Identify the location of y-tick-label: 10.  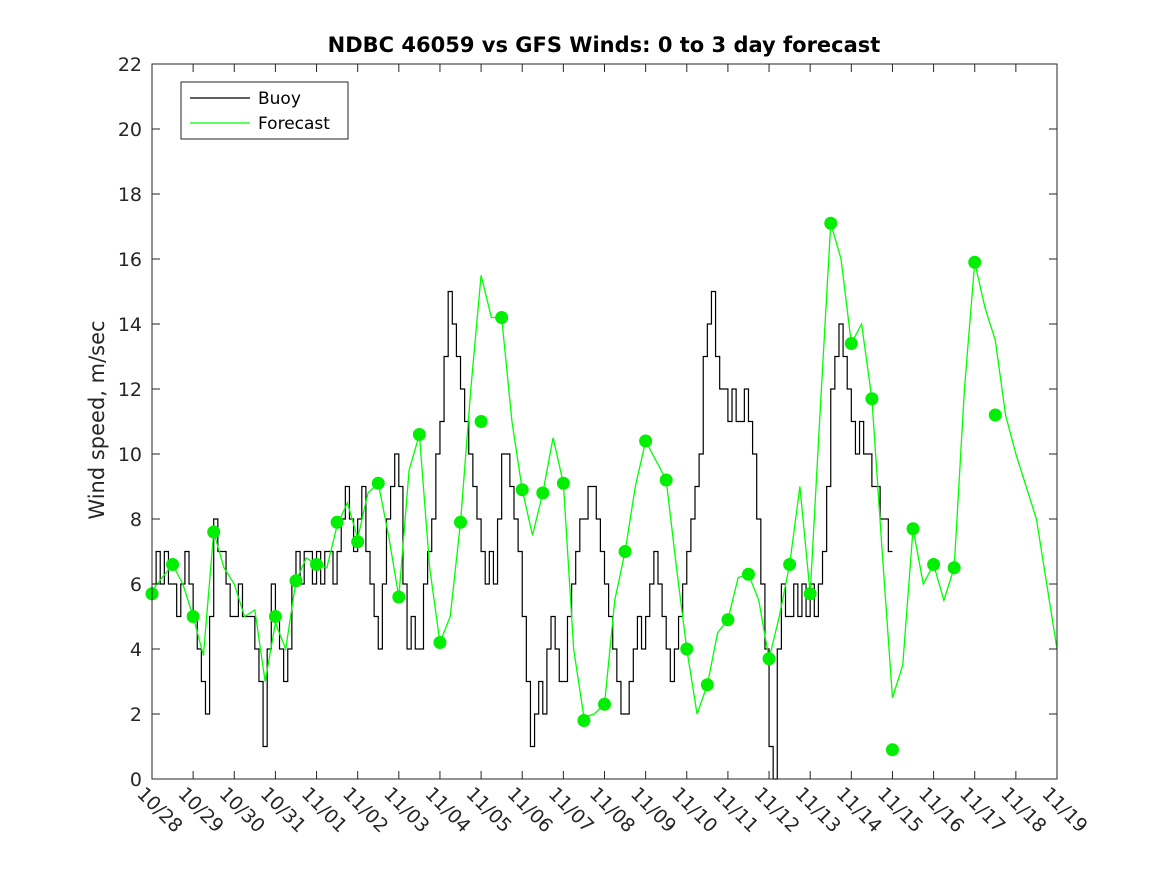
(130, 455).